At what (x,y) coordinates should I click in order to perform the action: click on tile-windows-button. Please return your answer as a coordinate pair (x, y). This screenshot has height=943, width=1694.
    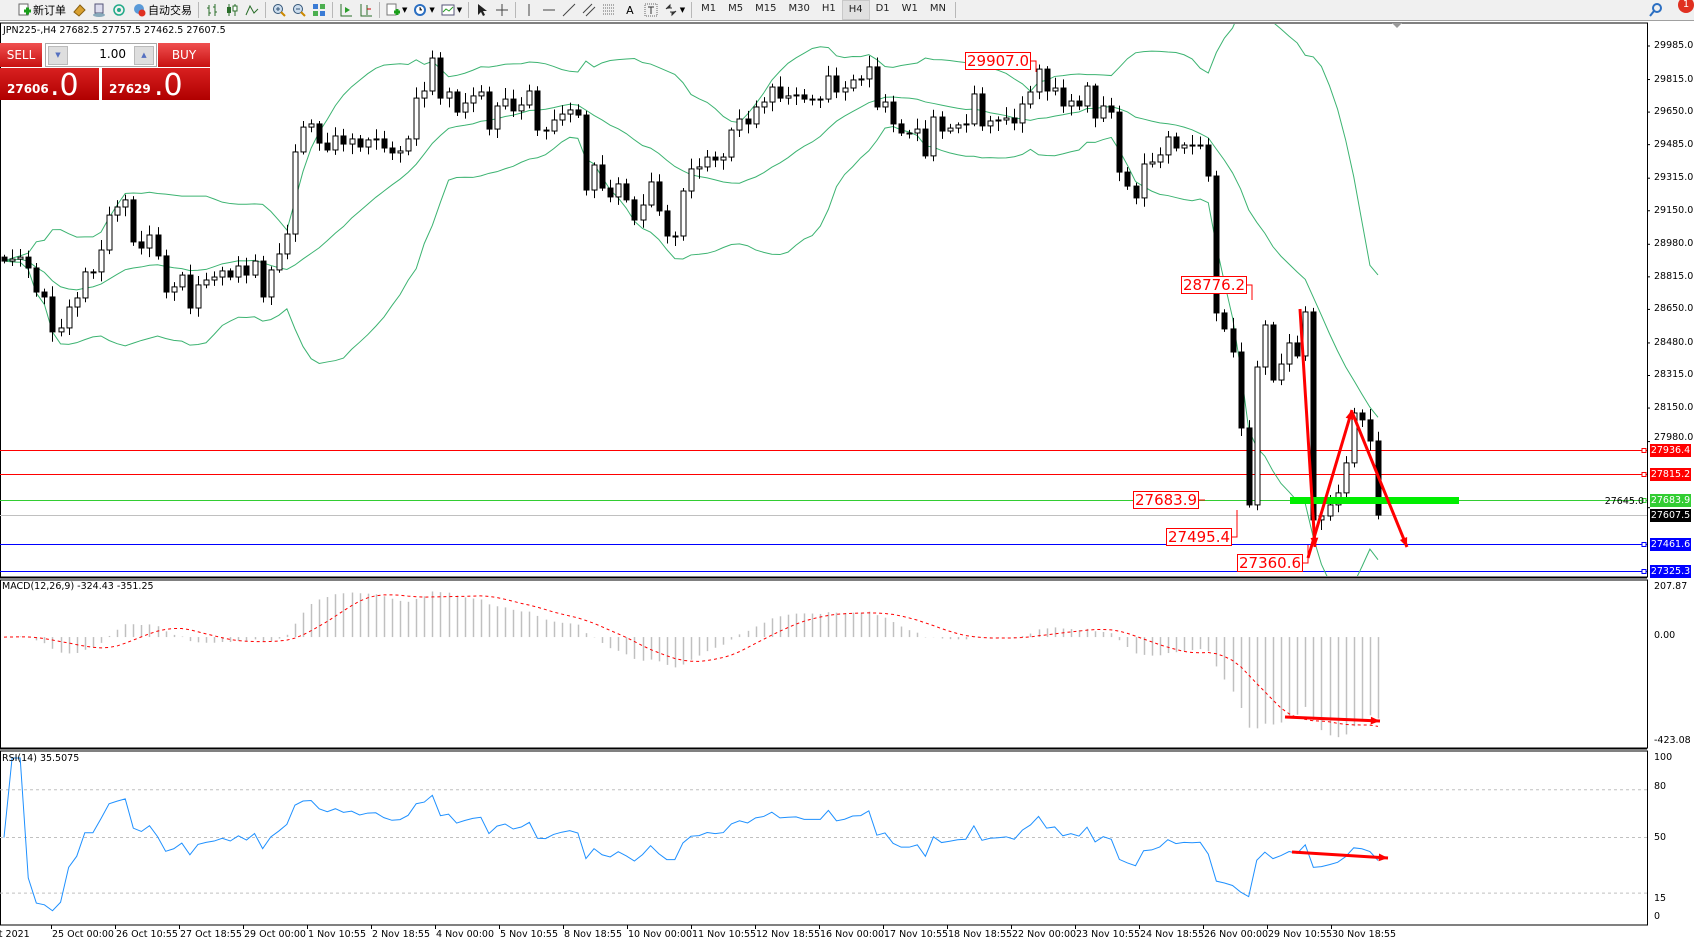
    Looking at the image, I should click on (319, 10).